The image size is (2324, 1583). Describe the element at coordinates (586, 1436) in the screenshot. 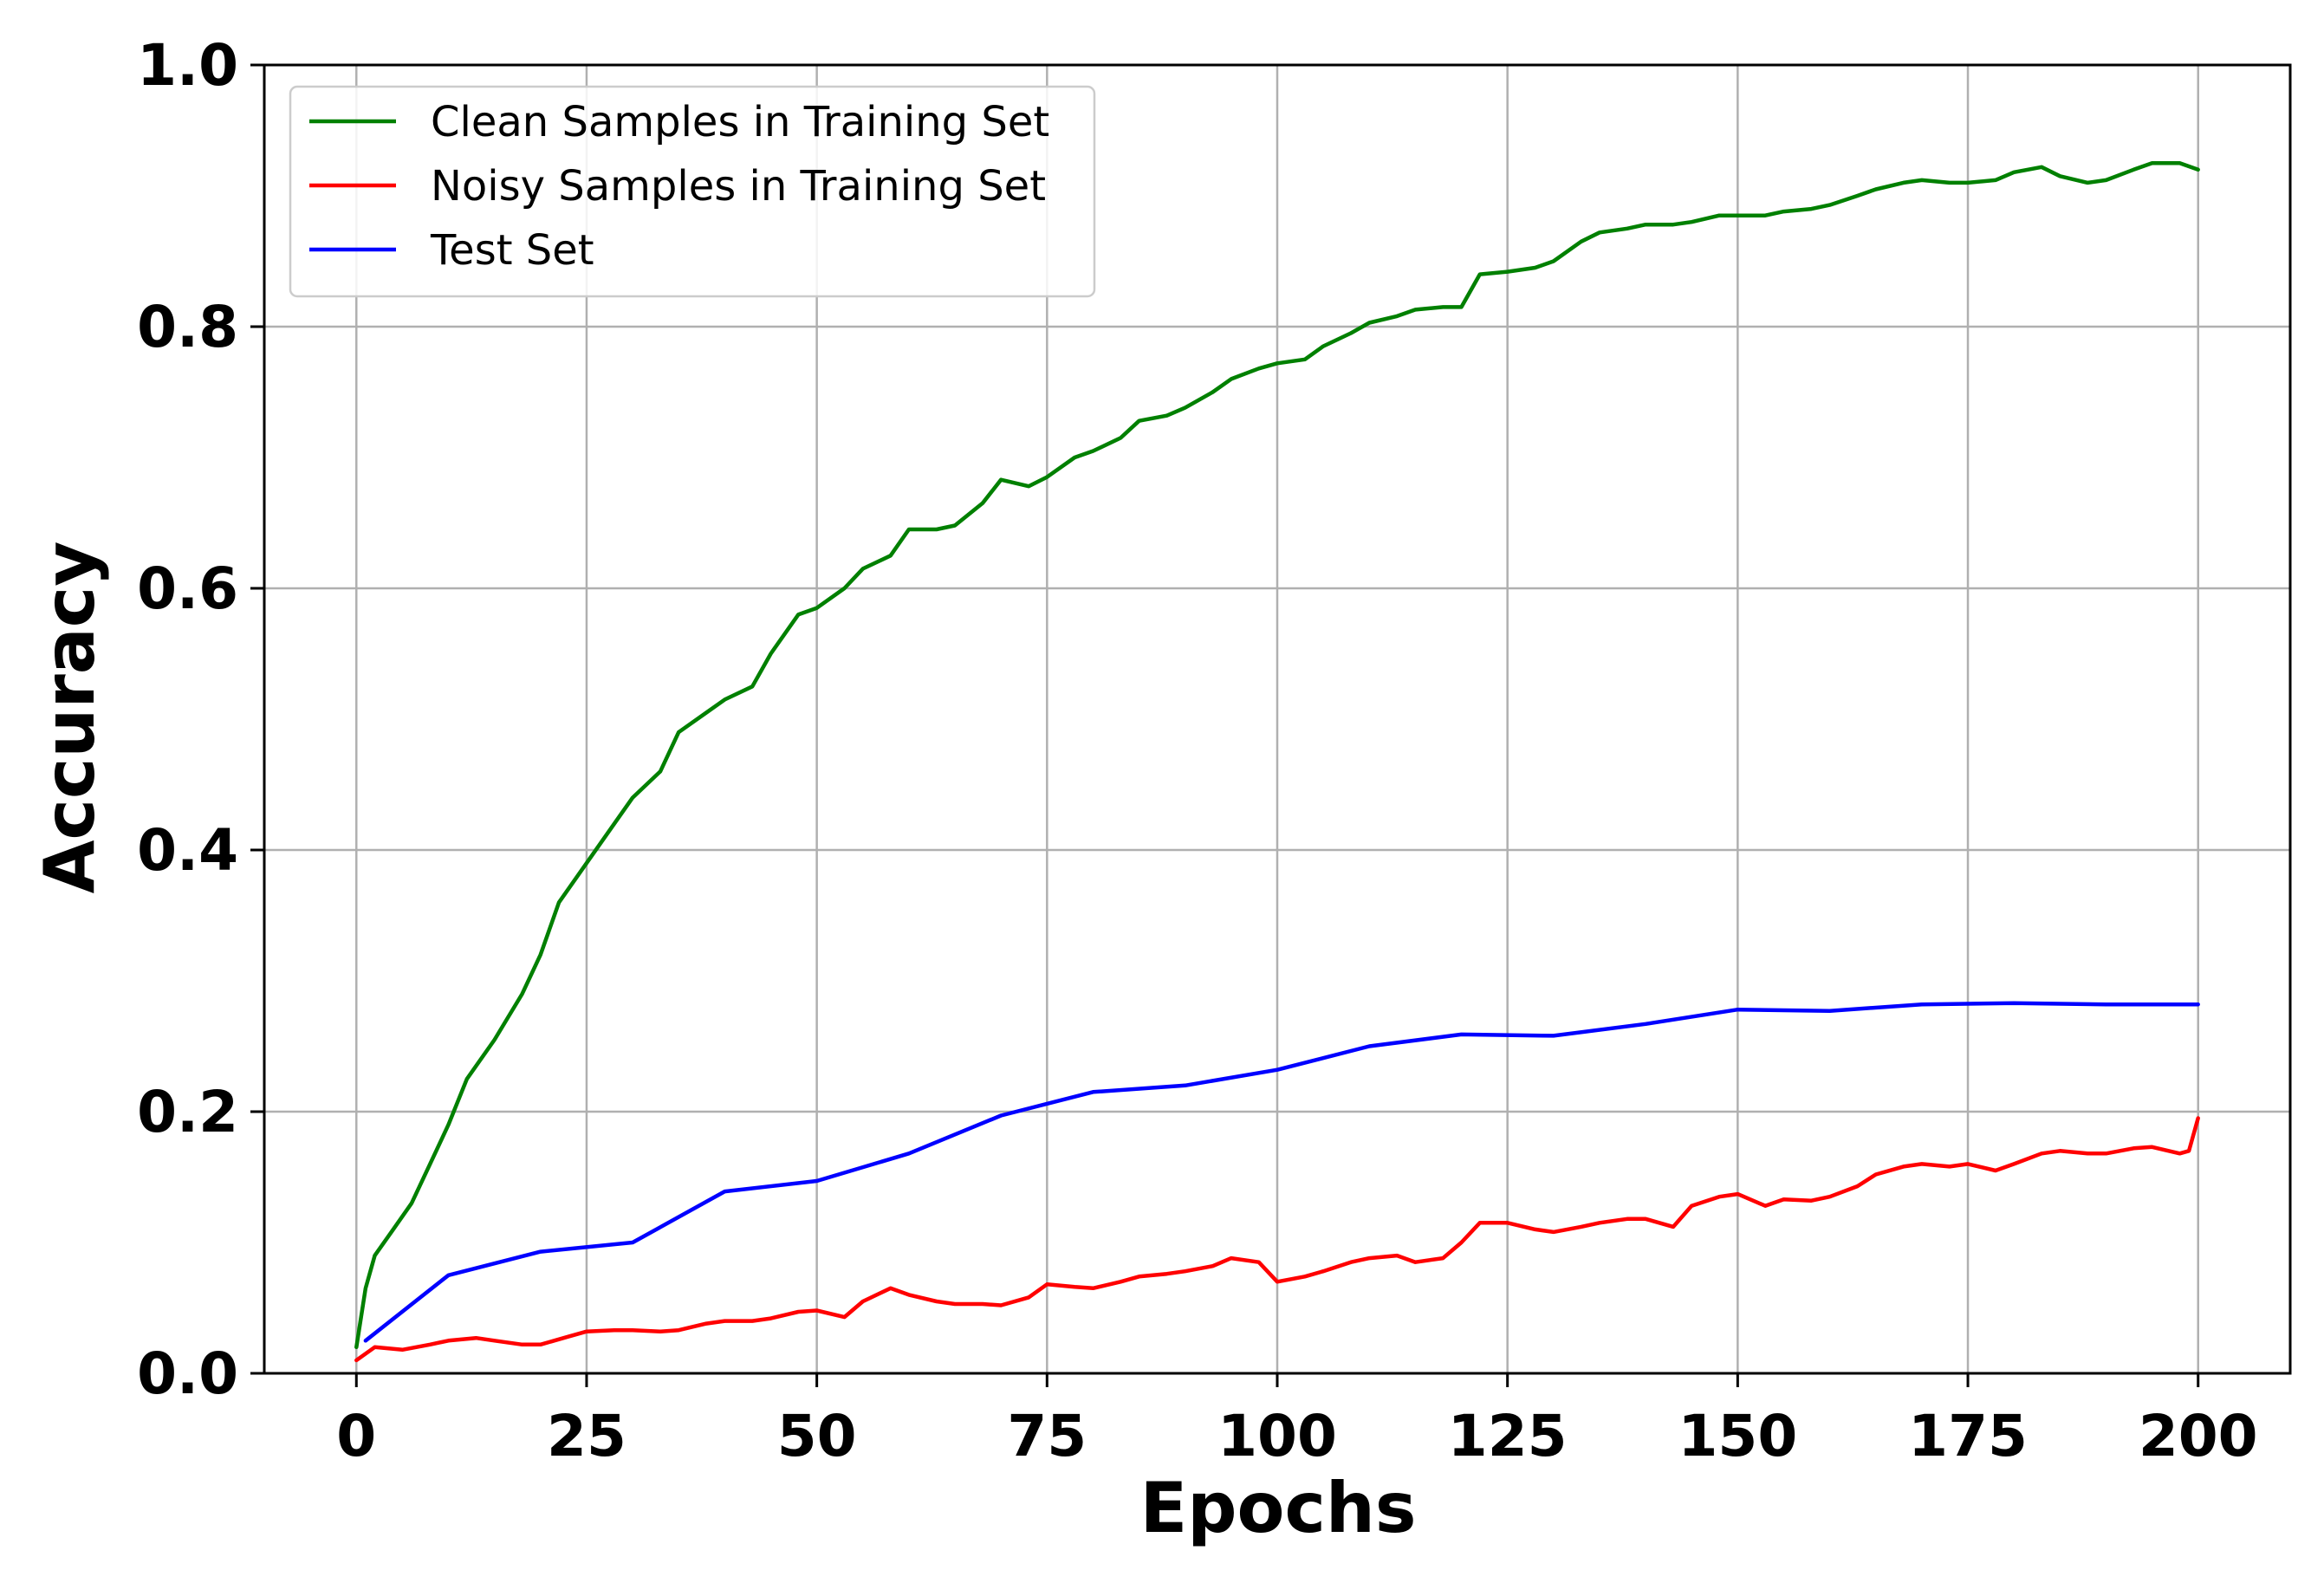

I see `x-tick-label: 25` at that location.